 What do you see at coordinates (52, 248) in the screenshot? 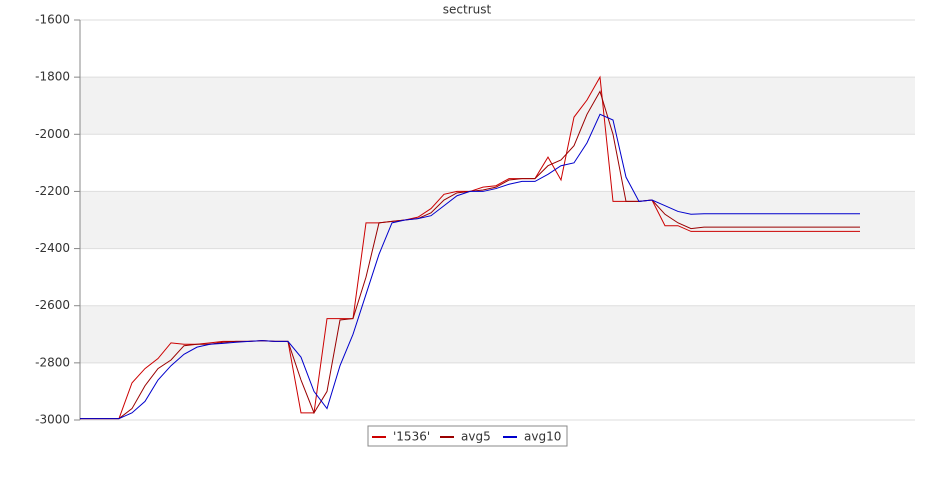
I see `y-tick-label: -2400` at bounding box center [52, 248].